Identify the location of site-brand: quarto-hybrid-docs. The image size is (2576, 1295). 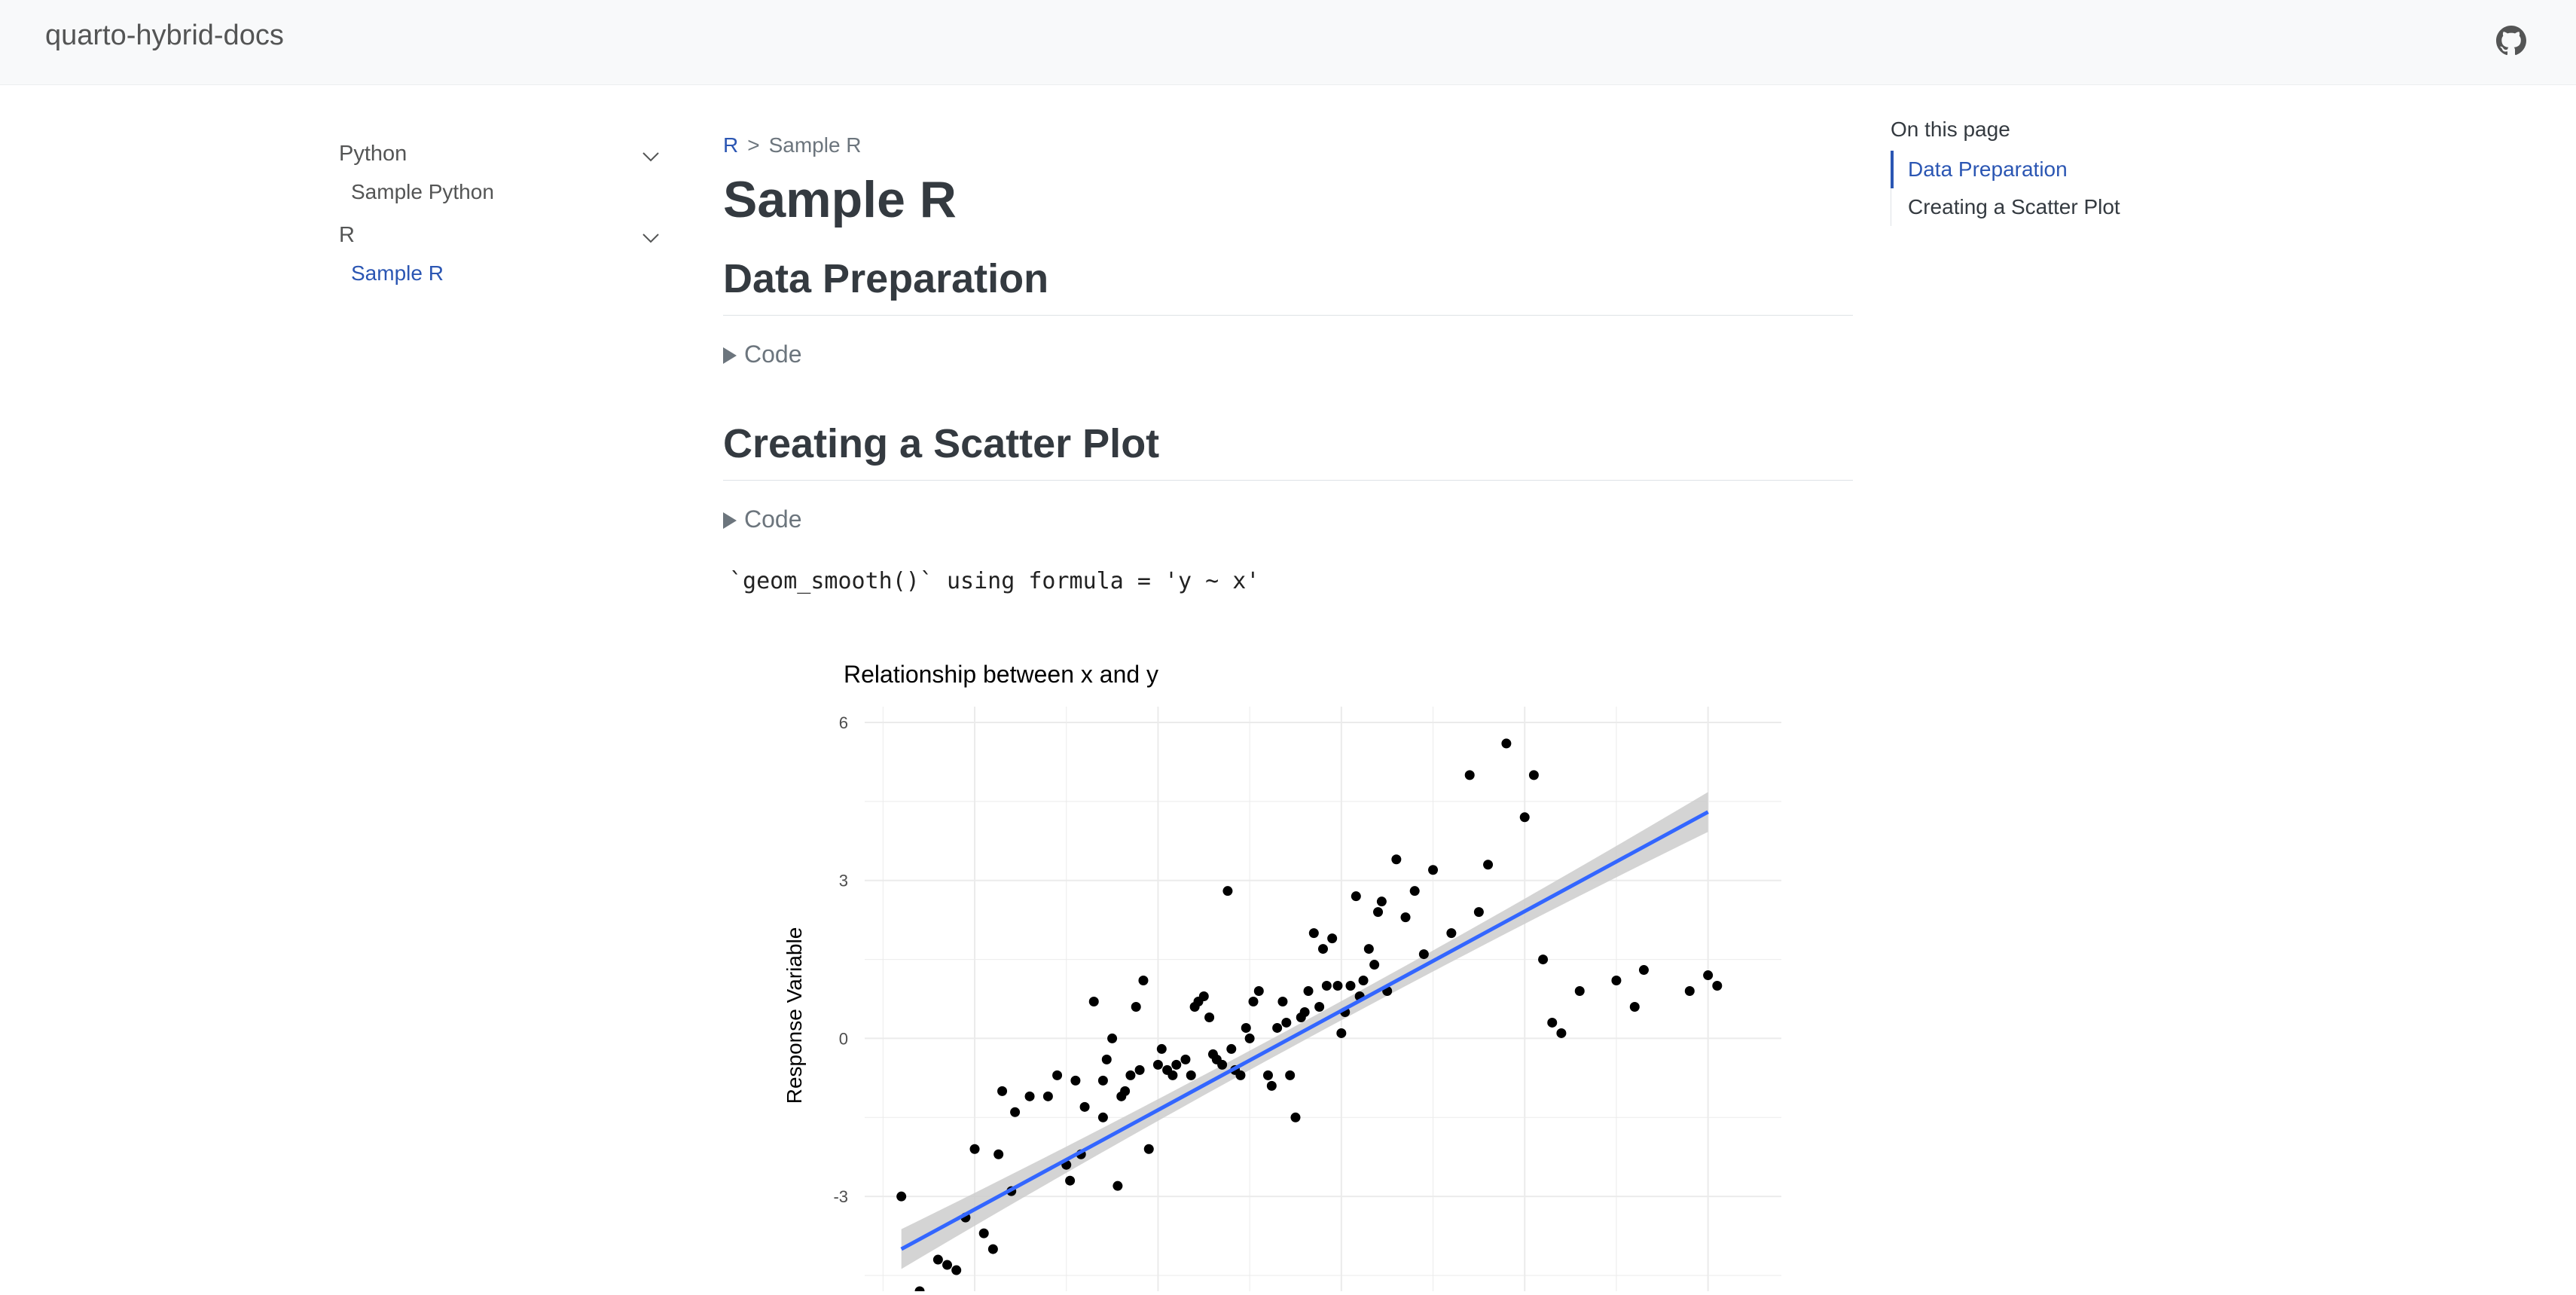
(165, 35).